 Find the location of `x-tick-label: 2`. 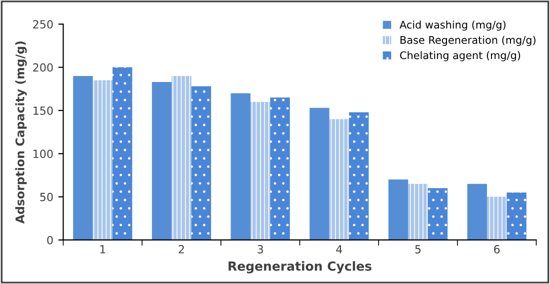

x-tick-label: 2 is located at coordinates (181, 249).